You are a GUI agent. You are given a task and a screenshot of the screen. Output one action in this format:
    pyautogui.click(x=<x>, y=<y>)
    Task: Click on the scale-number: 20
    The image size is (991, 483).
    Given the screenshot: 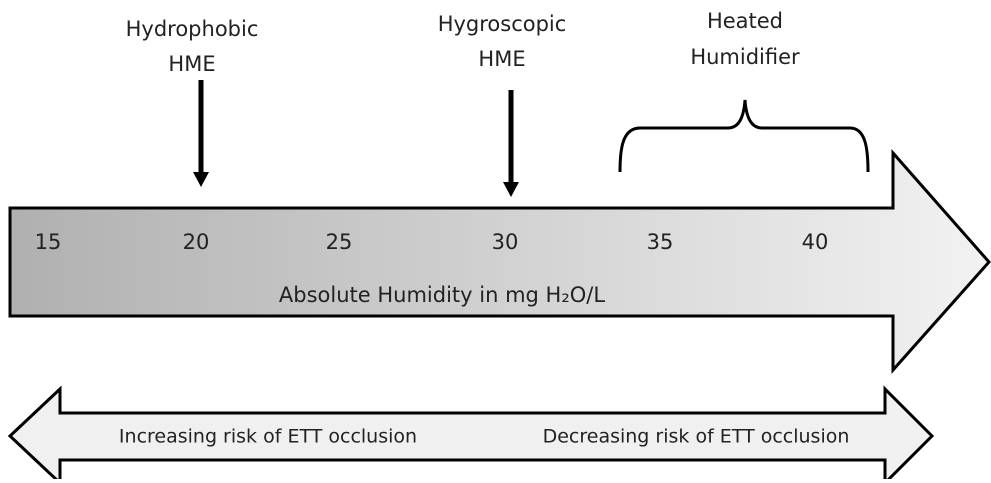 What is the action you would take?
    pyautogui.click(x=196, y=242)
    